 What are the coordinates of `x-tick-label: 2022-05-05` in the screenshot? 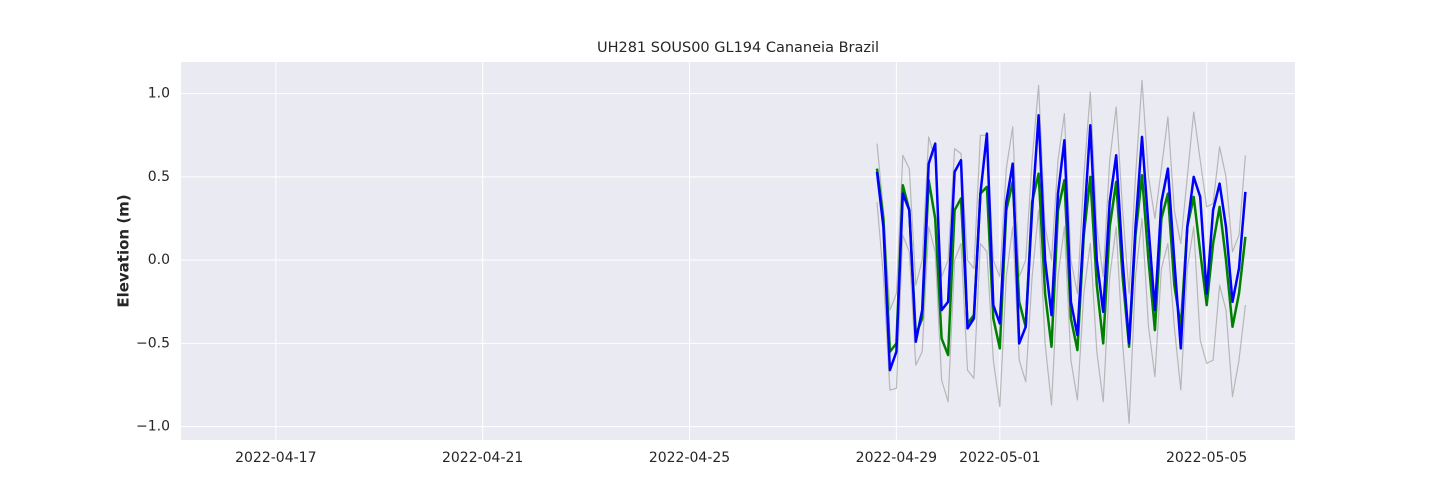 It's located at (1206, 458).